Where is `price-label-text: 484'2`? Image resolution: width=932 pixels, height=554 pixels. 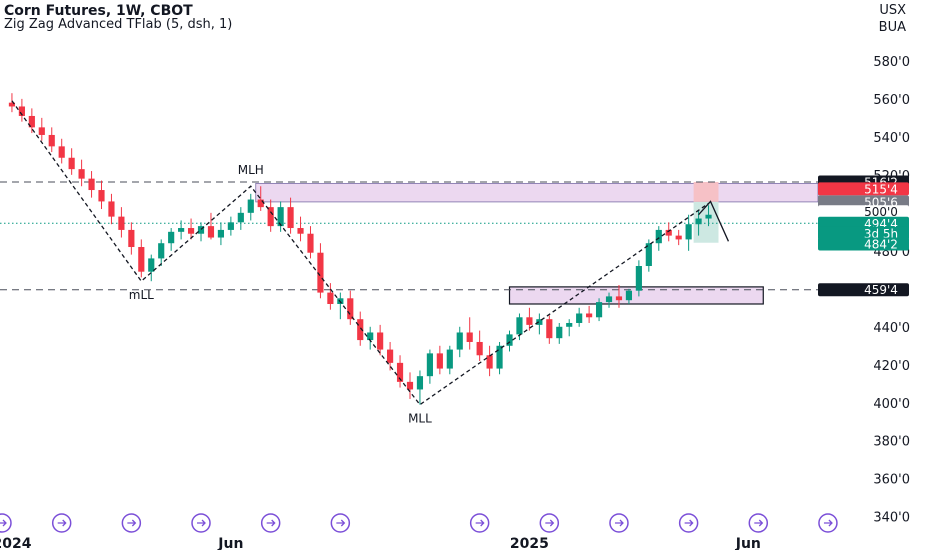
price-label-text: 484'2 is located at coordinates (881, 244).